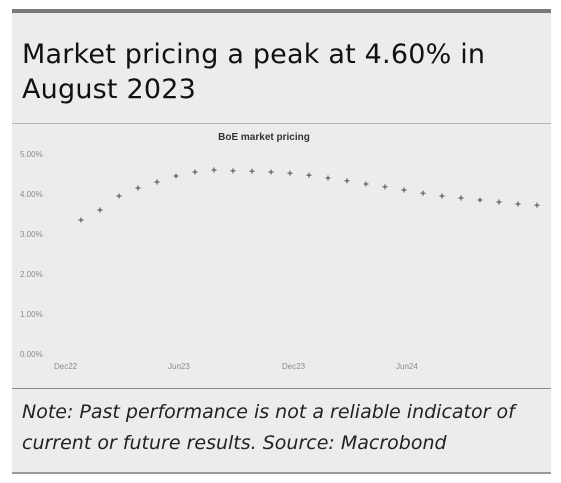 Image resolution: width=561 pixels, height=483 pixels. Describe the element at coordinates (66, 366) in the screenshot. I see `x-tick-label: Dec22` at that location.